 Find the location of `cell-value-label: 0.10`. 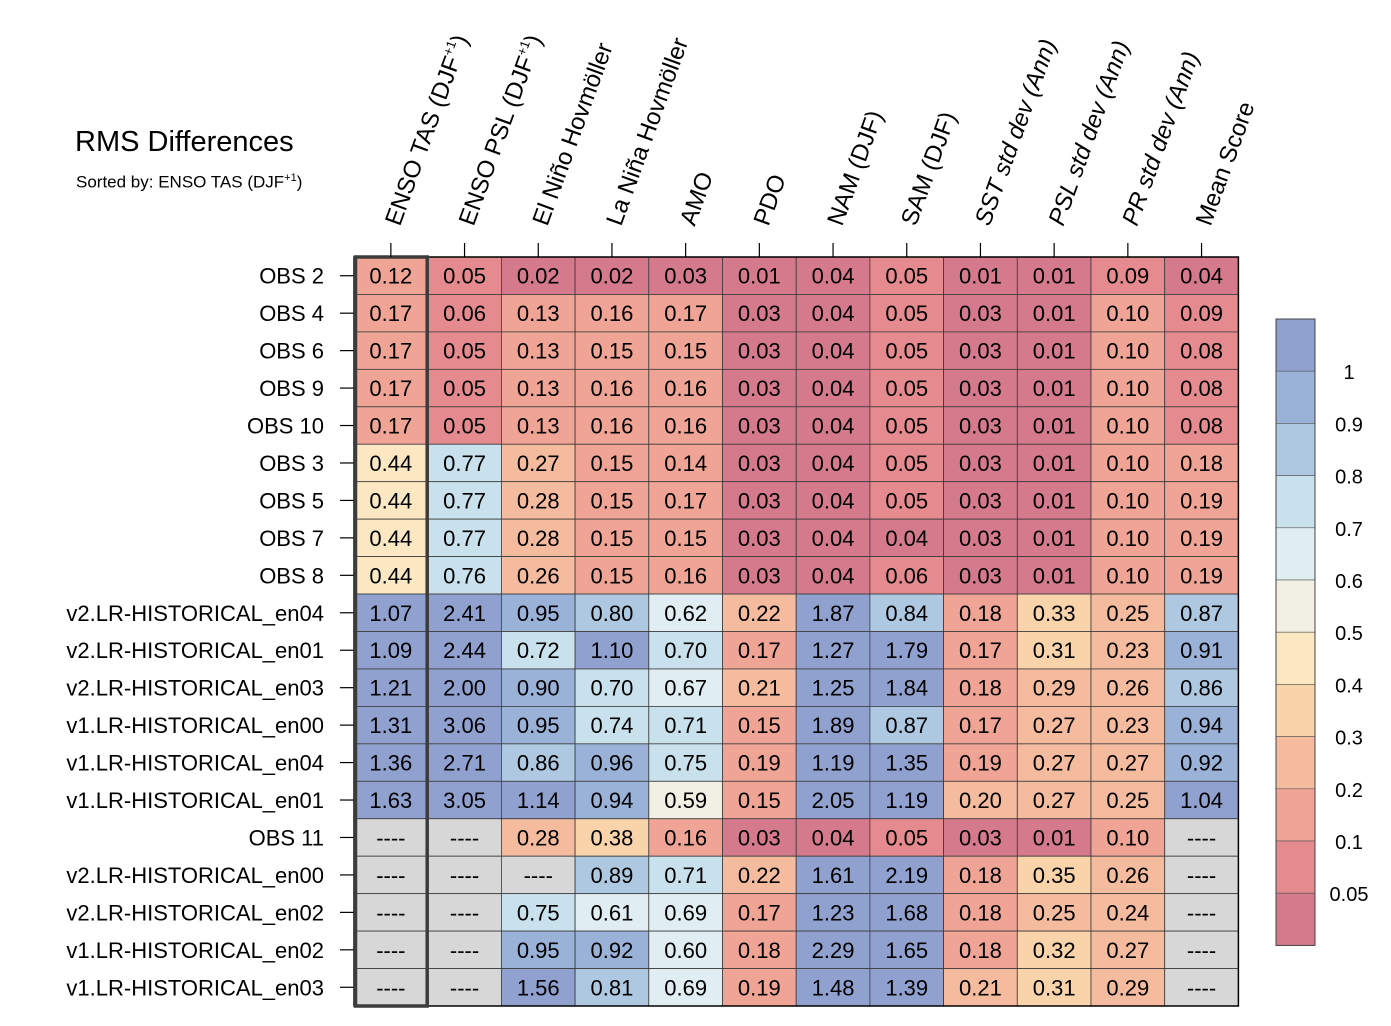

cell-value-label: 0.10 is located at coordinates (1127, 388).